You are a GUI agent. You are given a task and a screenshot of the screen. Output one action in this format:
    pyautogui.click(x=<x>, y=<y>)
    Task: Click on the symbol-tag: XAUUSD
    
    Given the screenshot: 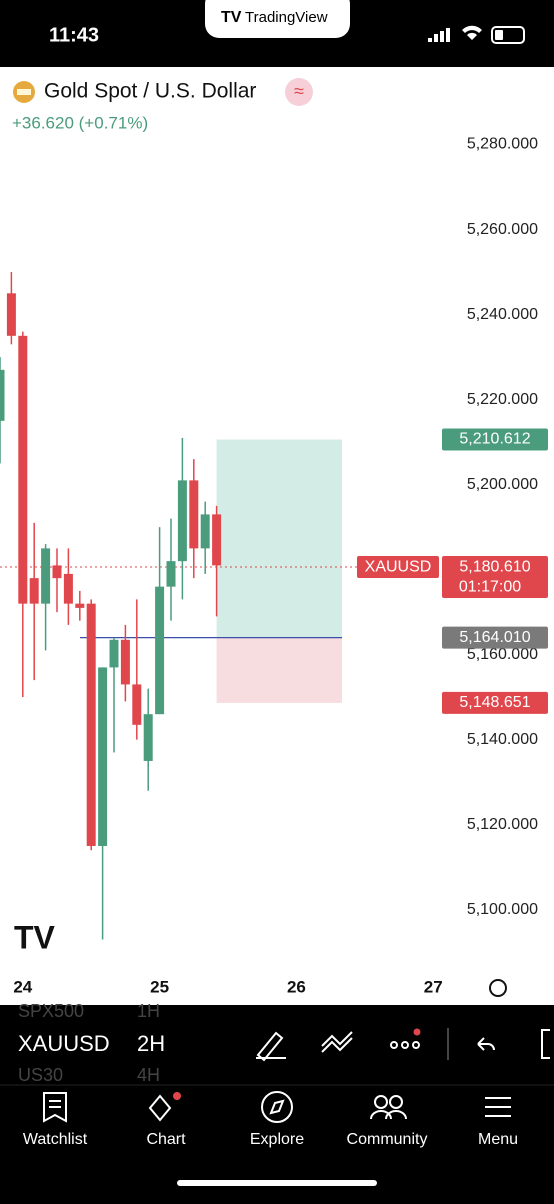 What is the action you would take?
    pyautogui.click(x=398, y=566)
    